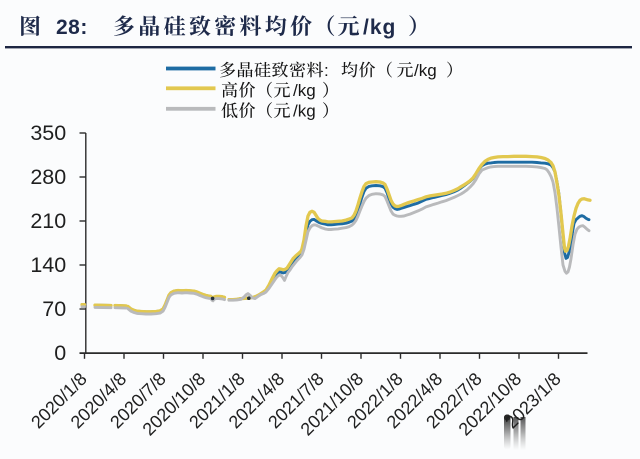 The image size is (640, 459). I want to click on svg-text: 280, so click(48, 177).